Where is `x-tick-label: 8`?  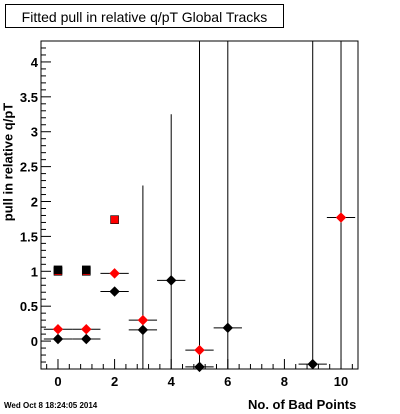 x-tick-label: 8 is located at coordinates (284, 381).